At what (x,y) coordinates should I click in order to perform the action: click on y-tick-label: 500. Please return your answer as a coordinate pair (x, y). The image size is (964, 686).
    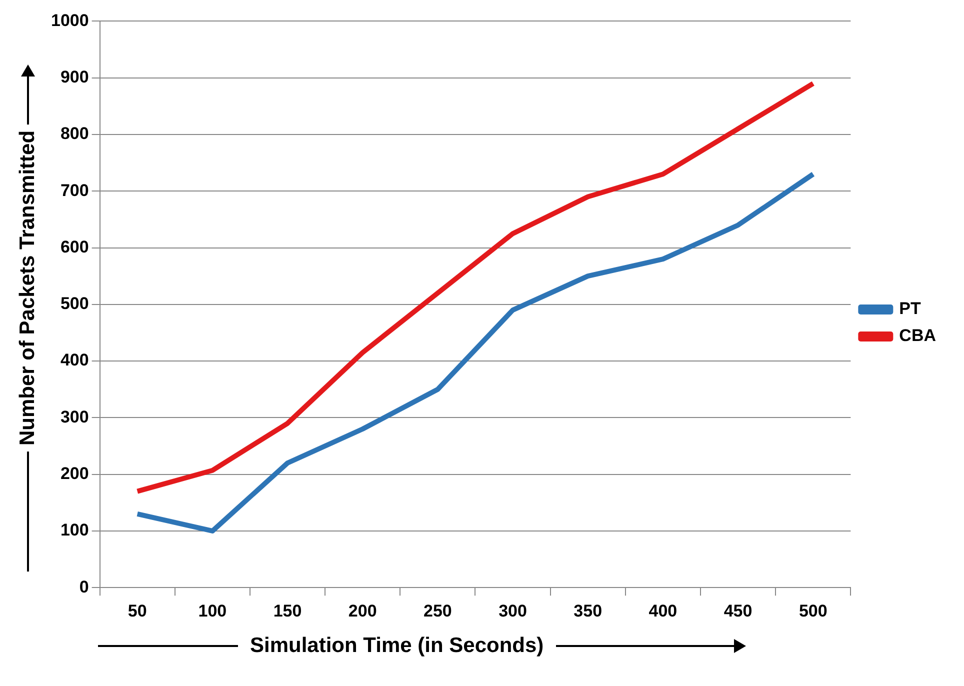
    Looking at the image, I should click on (74, 304).